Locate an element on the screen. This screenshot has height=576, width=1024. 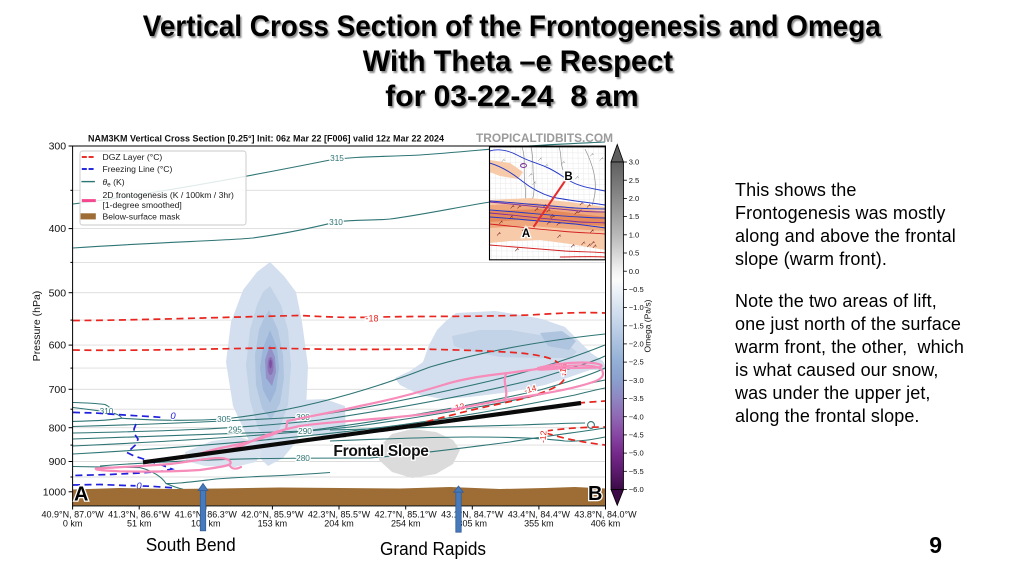
svg-text: 42.0°N, 85.9°W is located at coordinates (272, 515).